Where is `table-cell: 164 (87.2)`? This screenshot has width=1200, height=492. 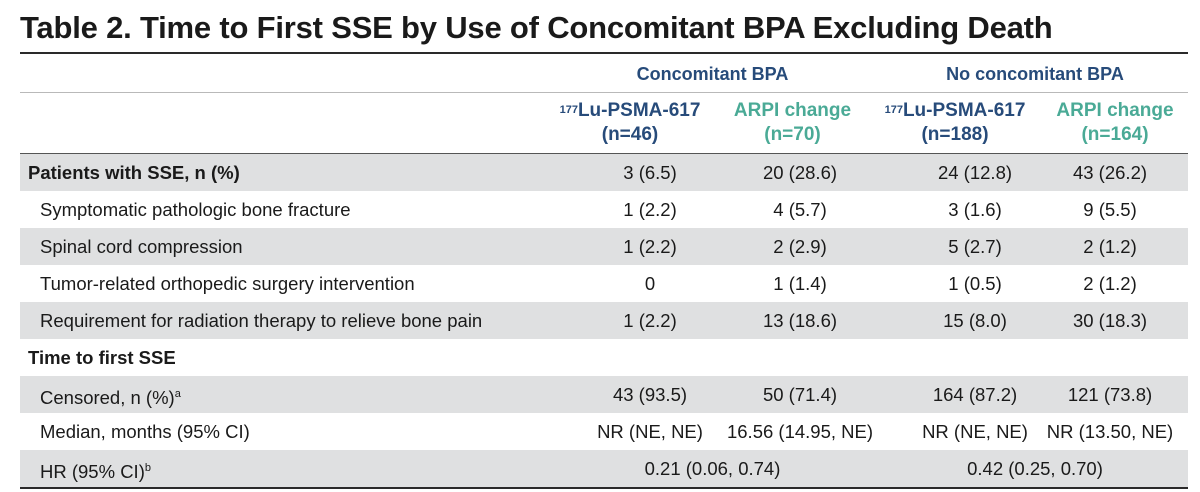 table-cell: 164 (87.2) is located at coordinates (975, 394).